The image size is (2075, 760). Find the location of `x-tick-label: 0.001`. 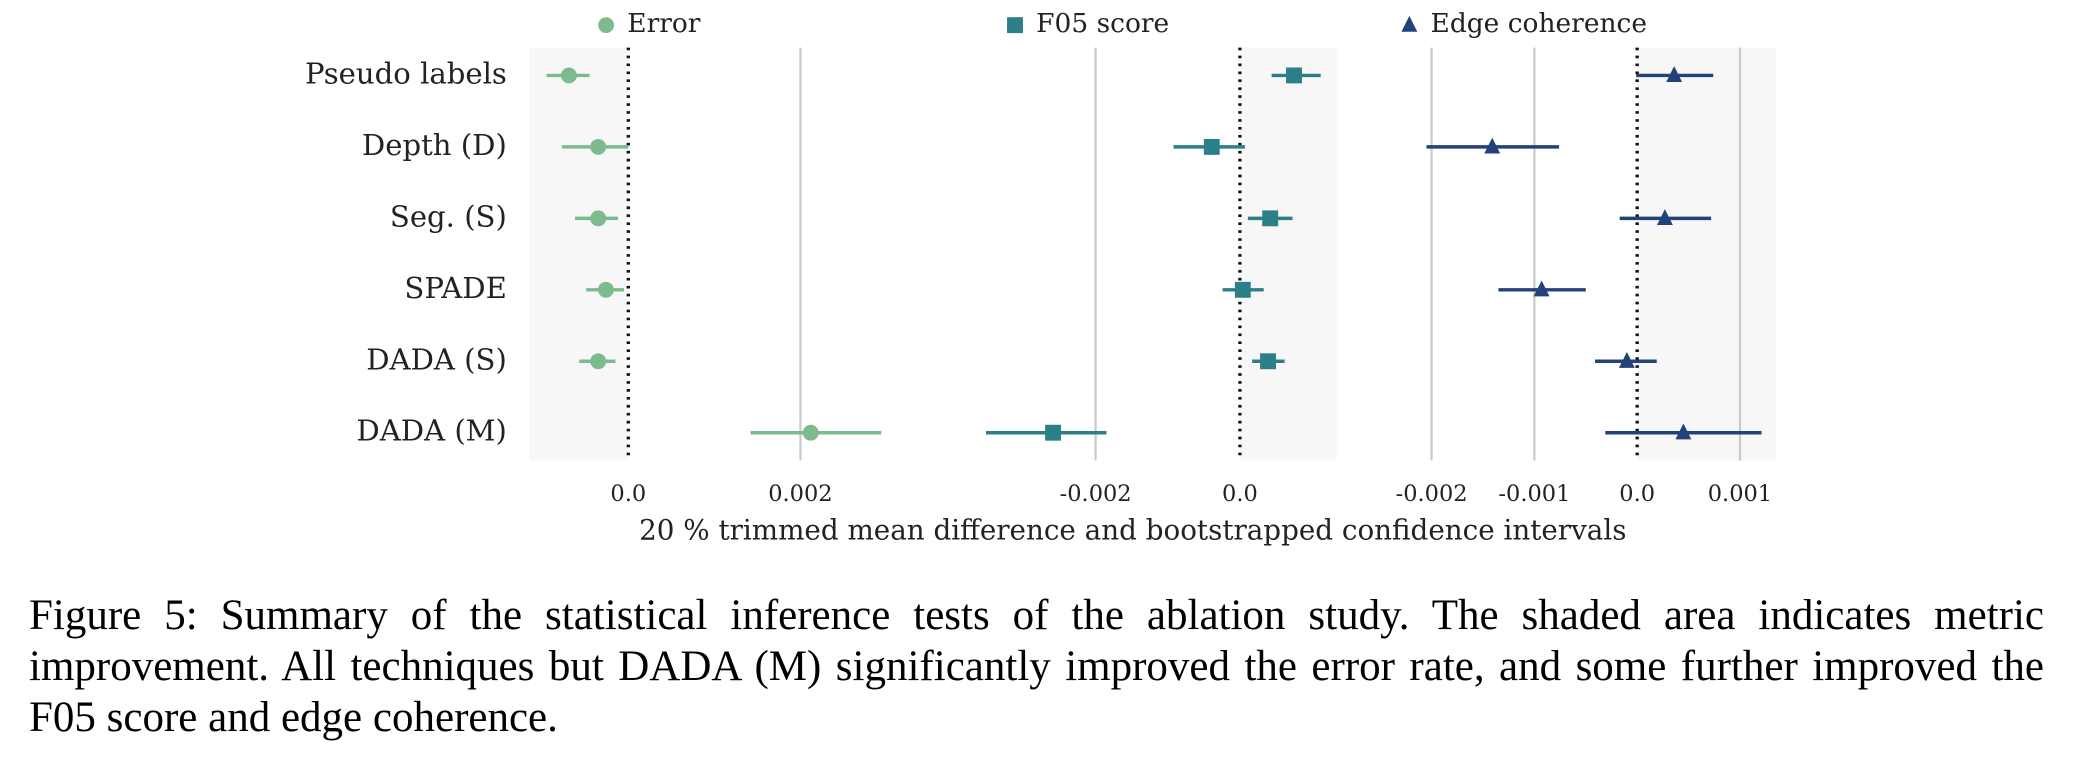

x-tick-label: 0.001 is located at coordinates (1740, 494).